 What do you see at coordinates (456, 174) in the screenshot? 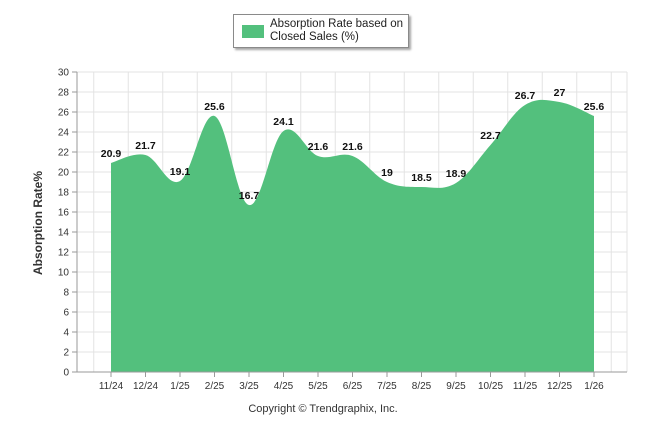
I see `data-label: 18.9` at bounding box center [456, 174].